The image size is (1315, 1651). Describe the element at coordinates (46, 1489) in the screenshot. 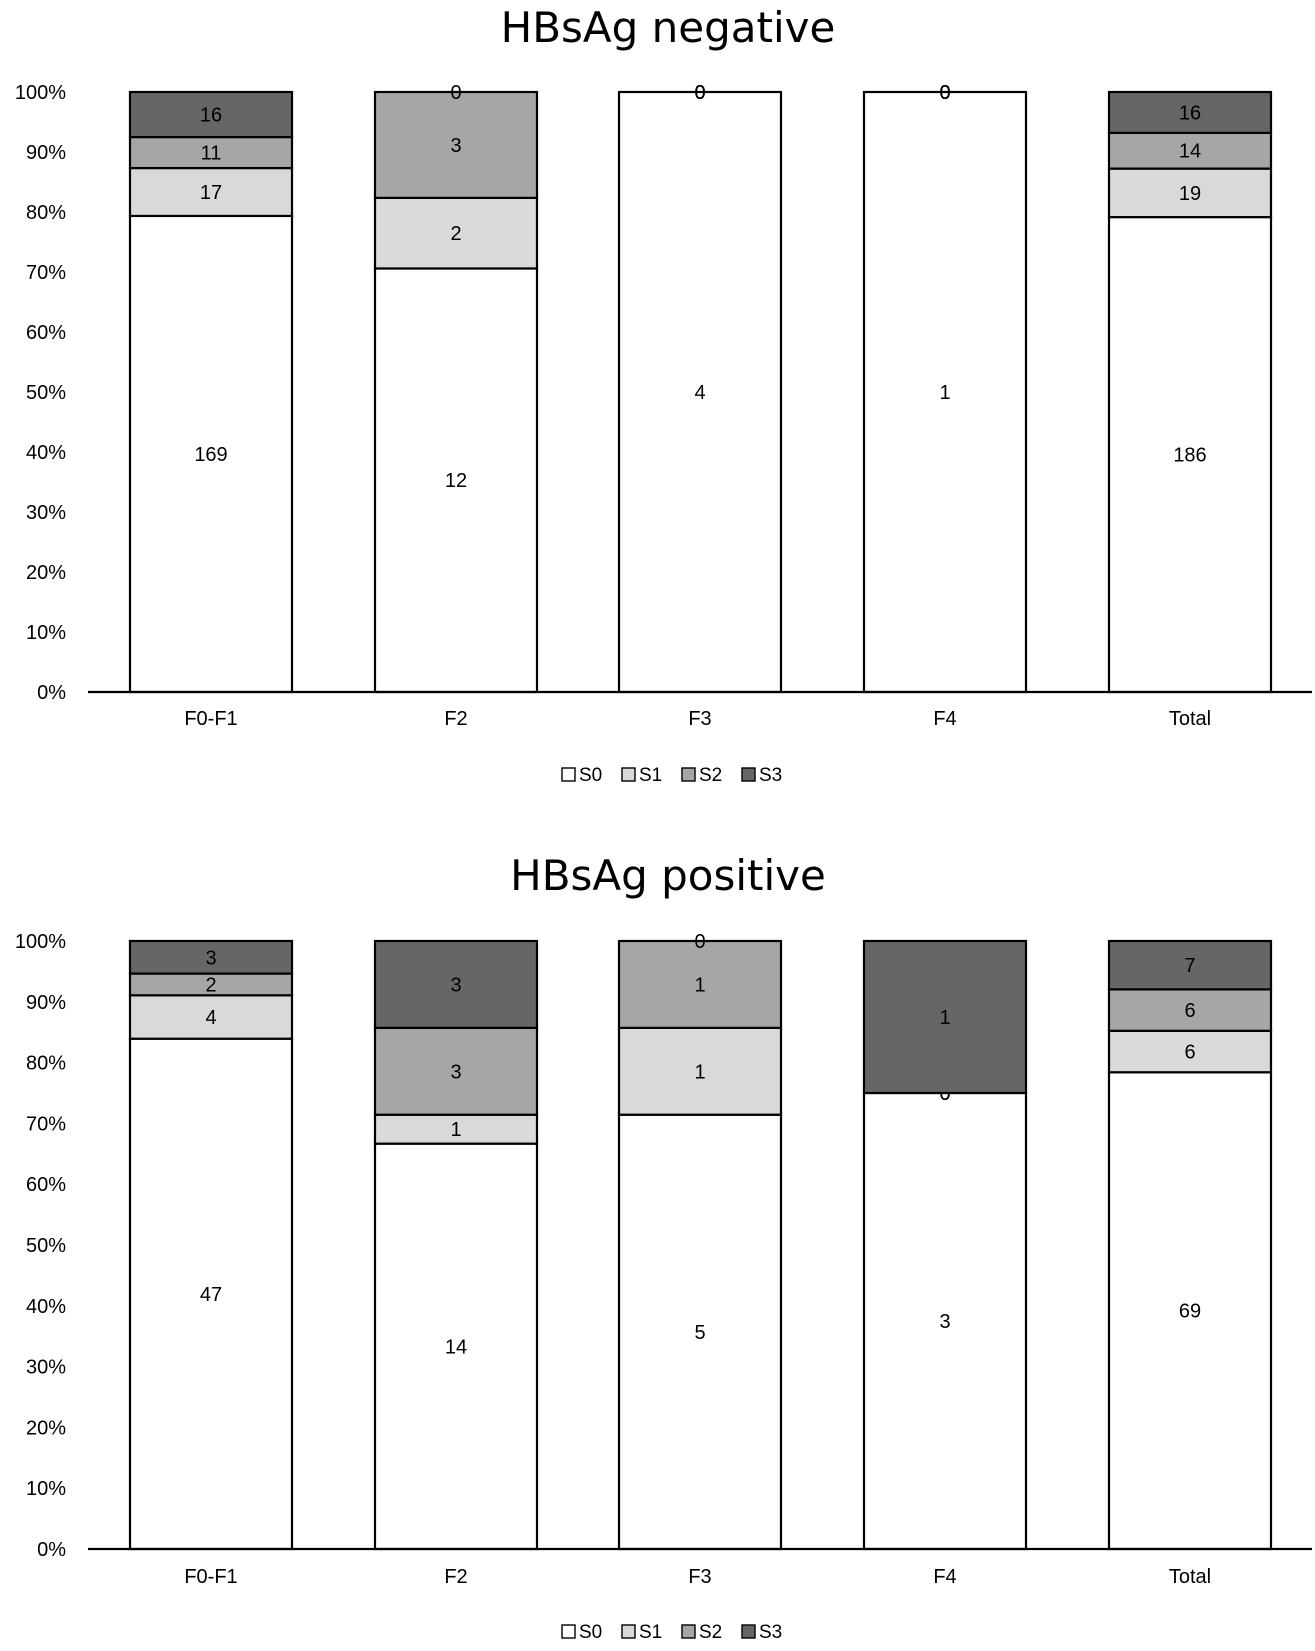

I see `y-tick-label: 10%` at that location.